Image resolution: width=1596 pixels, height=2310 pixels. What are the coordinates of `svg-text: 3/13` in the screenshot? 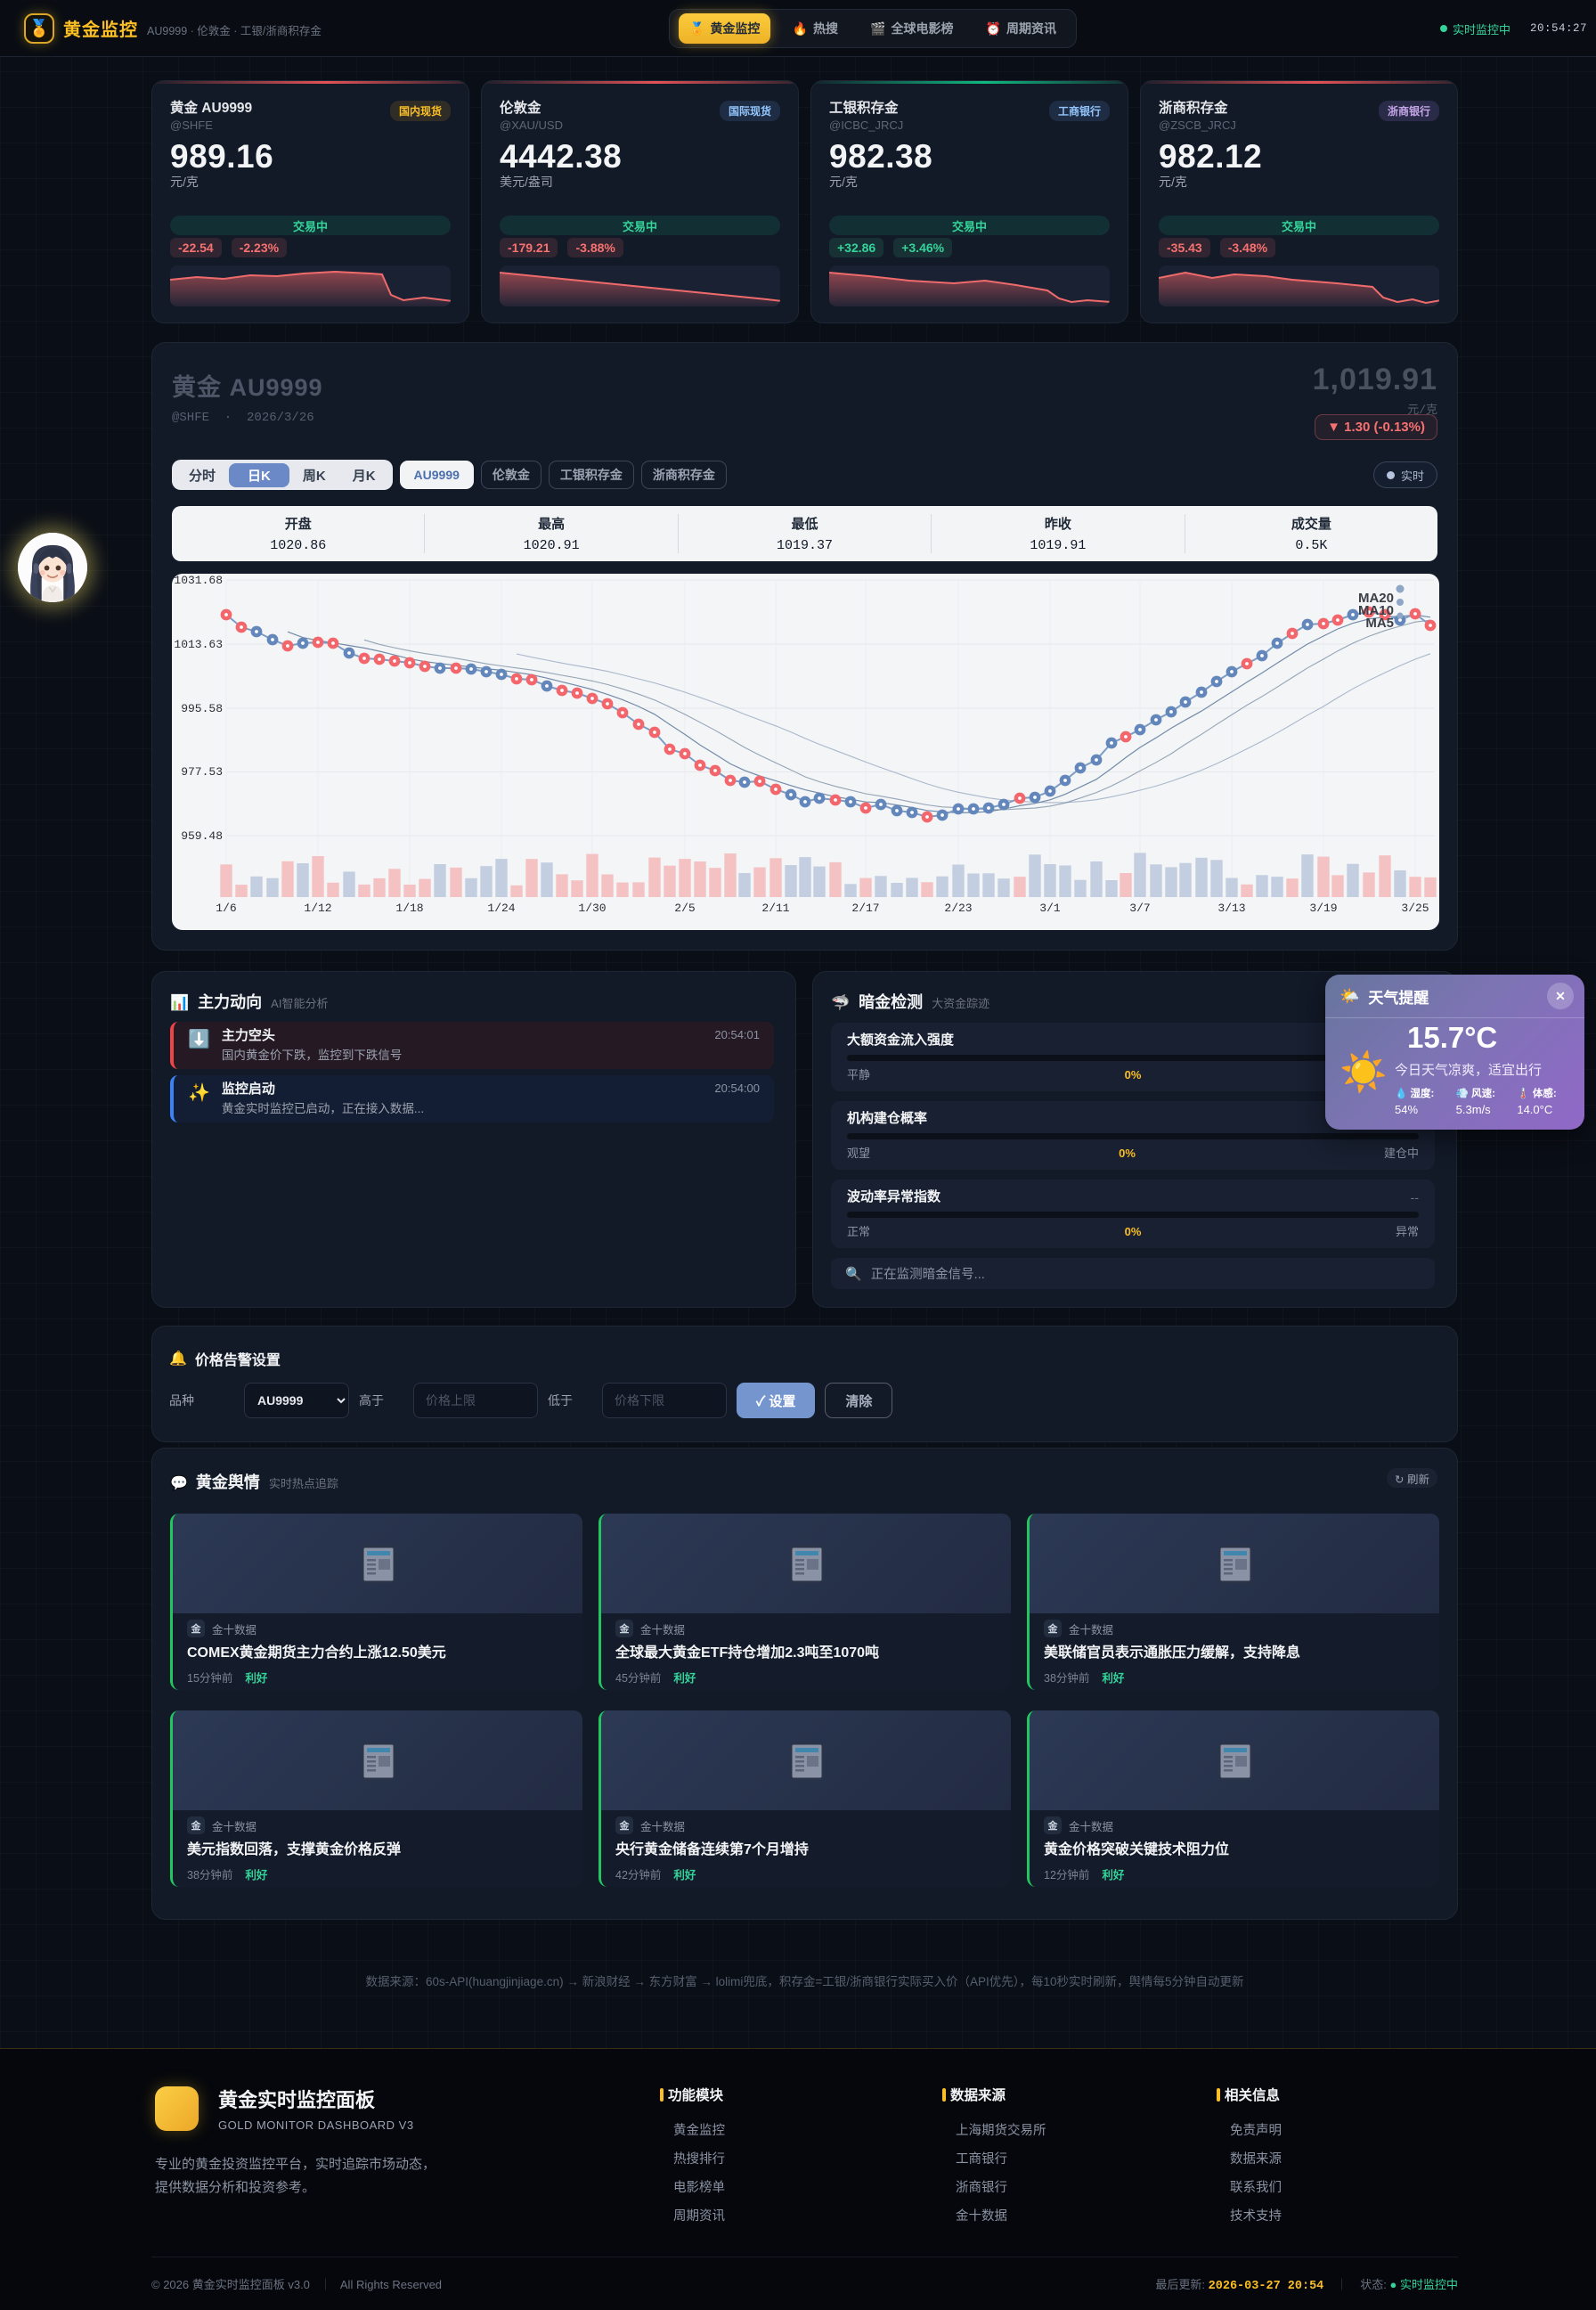 It's located at (1231, 908).